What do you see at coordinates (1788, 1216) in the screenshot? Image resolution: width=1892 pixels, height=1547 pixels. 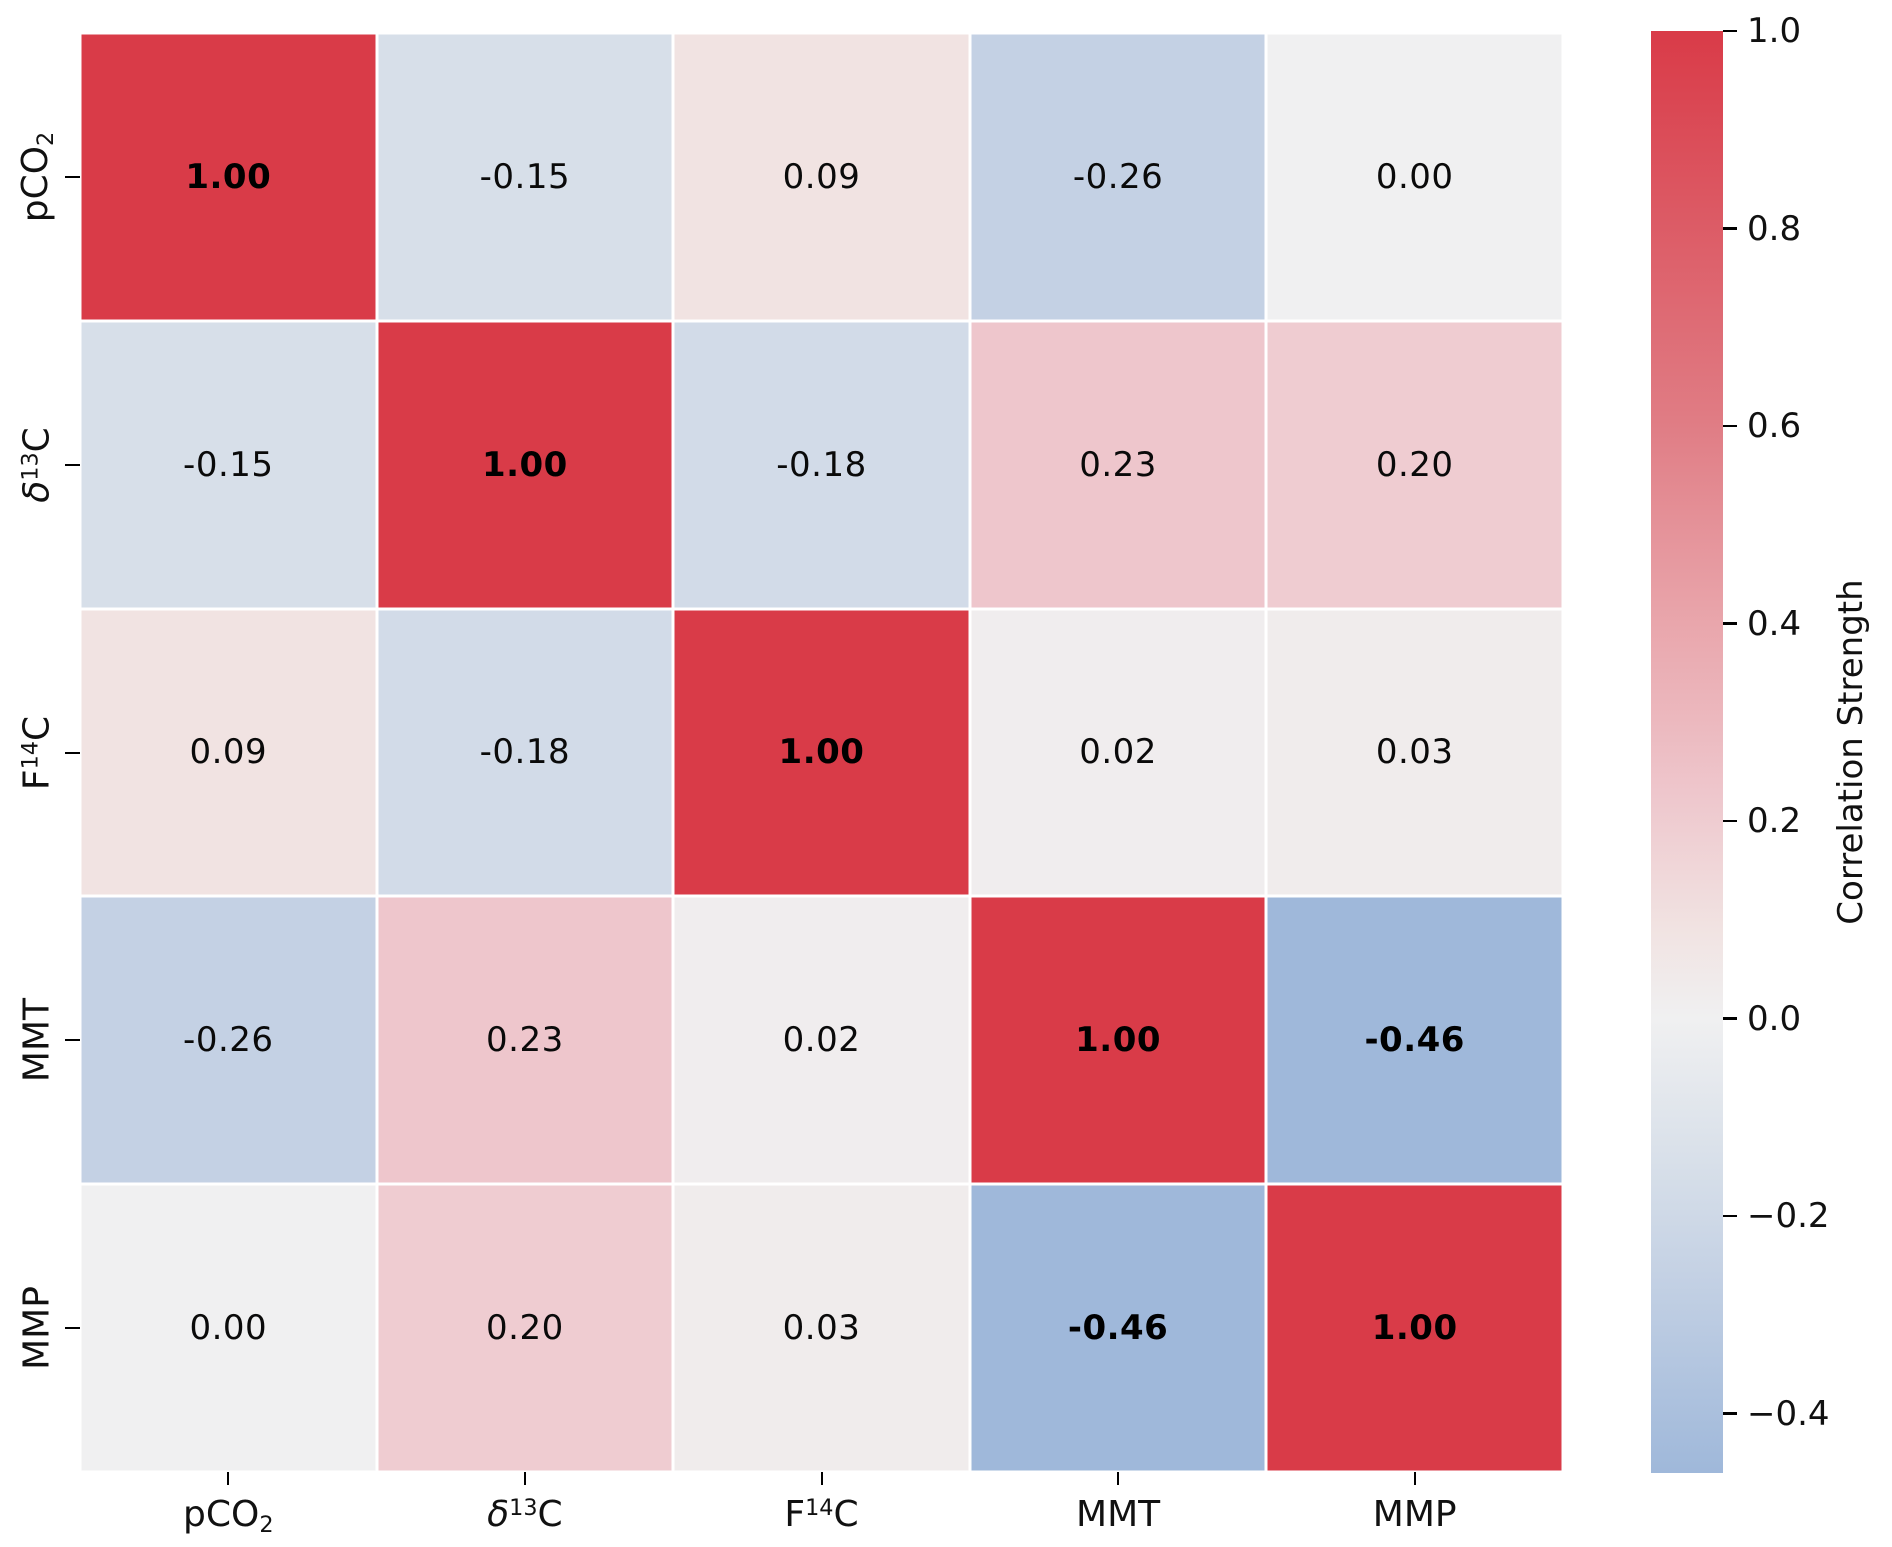 I see `colorbar-tick-label: −0.2` at bounding box center [1788, 1216].